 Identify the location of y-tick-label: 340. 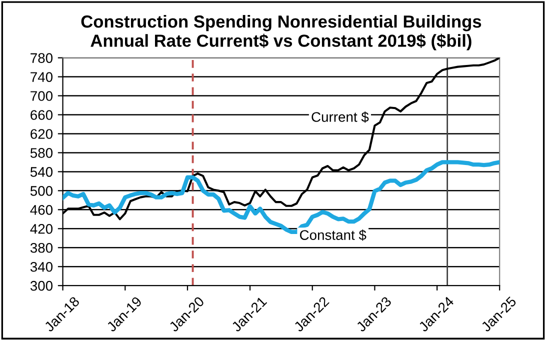
(41, 267).